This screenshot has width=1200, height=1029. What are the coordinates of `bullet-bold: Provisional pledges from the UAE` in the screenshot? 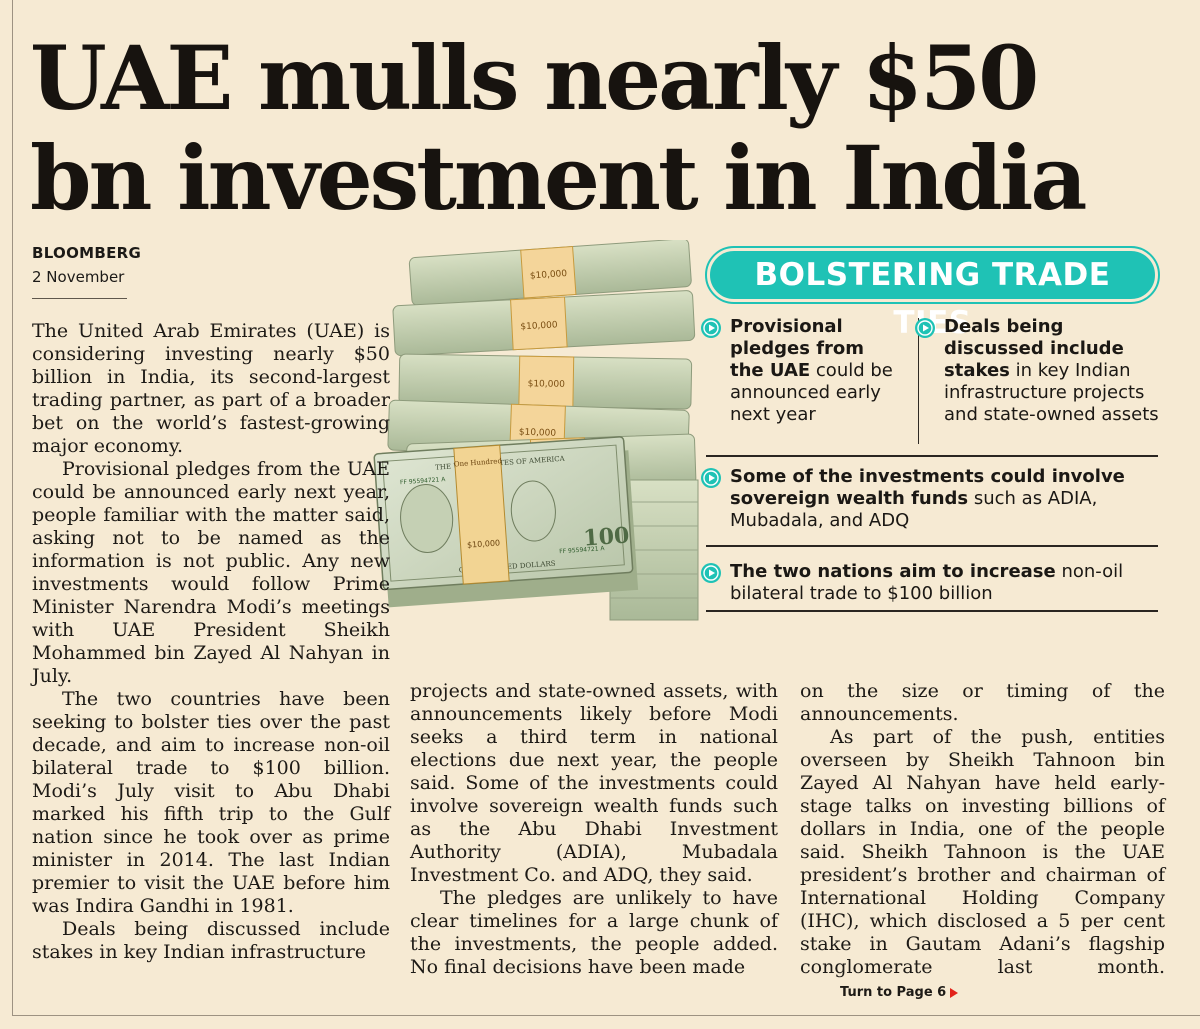 It's located at (797, 348).